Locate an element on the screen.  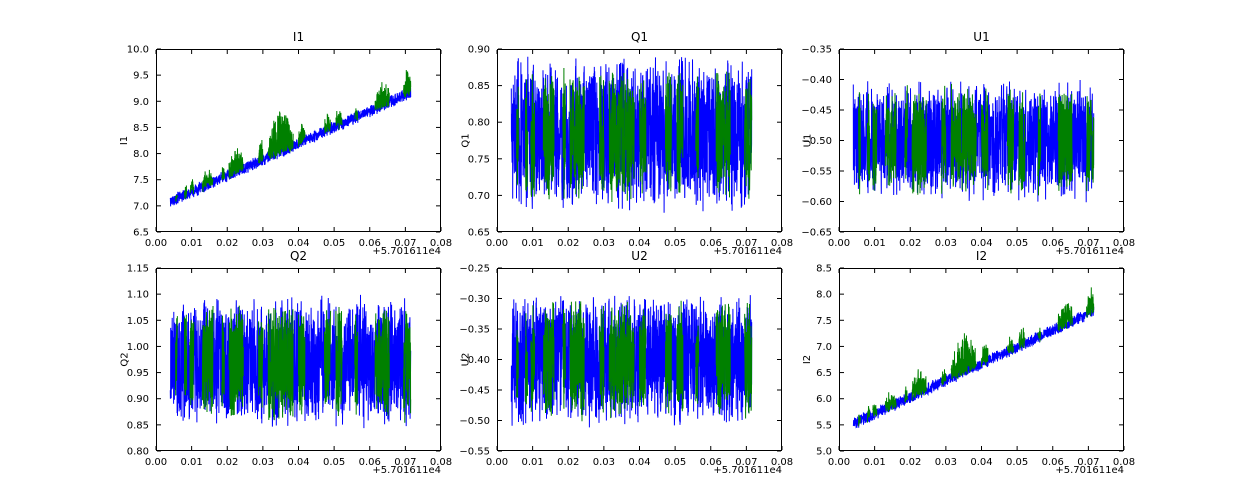
y-axis-label: Q1 is located at coordinates (466, 140).